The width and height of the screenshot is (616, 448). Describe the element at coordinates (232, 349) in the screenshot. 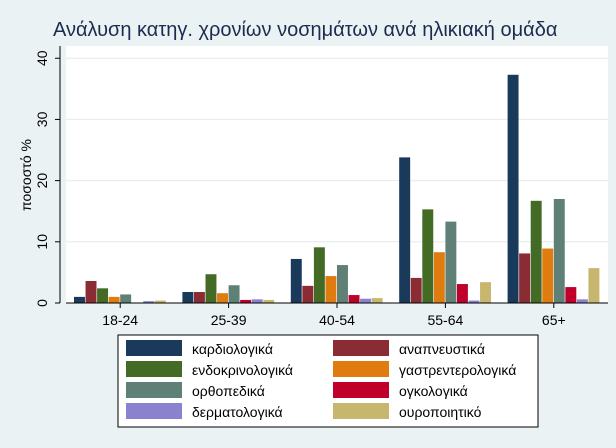

I see `legend-label: καρδιολογικά` at that location.